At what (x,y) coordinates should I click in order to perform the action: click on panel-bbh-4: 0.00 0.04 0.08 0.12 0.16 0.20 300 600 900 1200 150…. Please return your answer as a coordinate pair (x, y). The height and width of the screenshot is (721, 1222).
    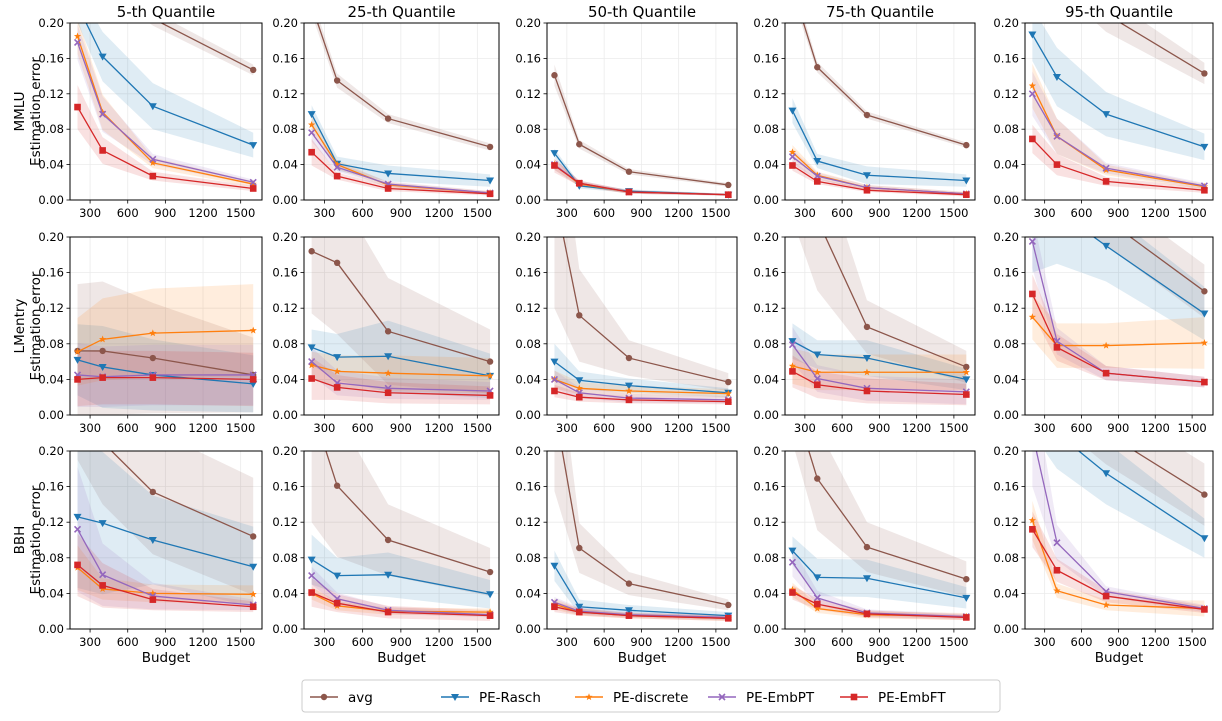
    Looking at the image, I should click on (1103, 512).